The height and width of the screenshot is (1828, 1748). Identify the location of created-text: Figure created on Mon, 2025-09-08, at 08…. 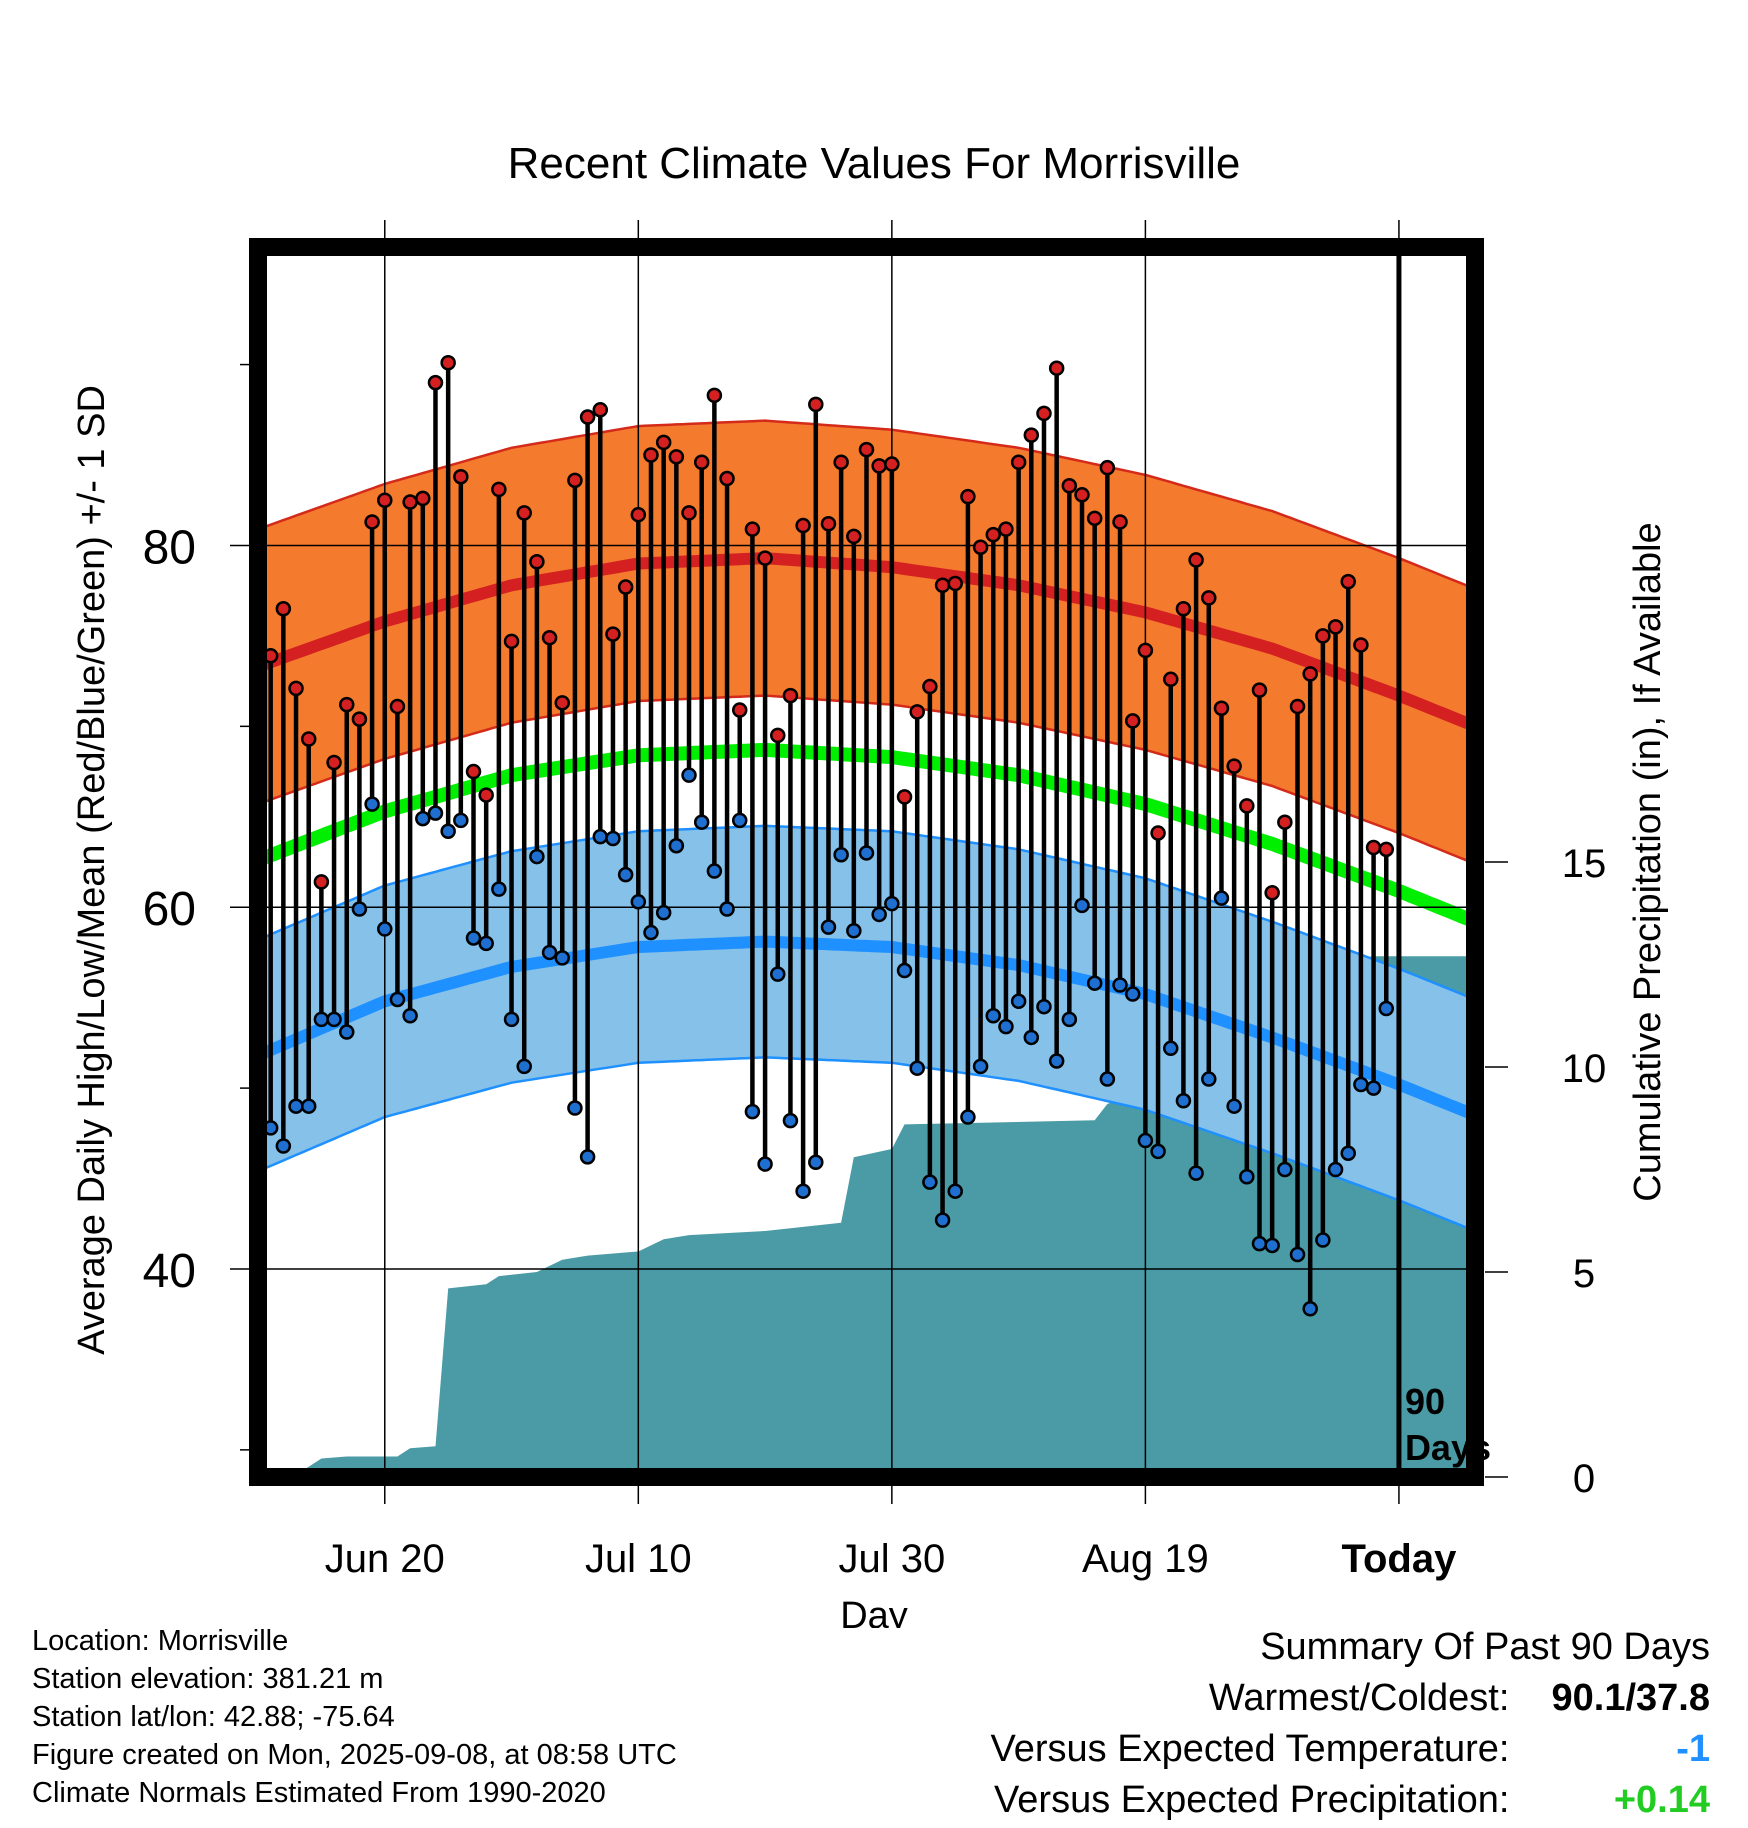
(354, 1755).